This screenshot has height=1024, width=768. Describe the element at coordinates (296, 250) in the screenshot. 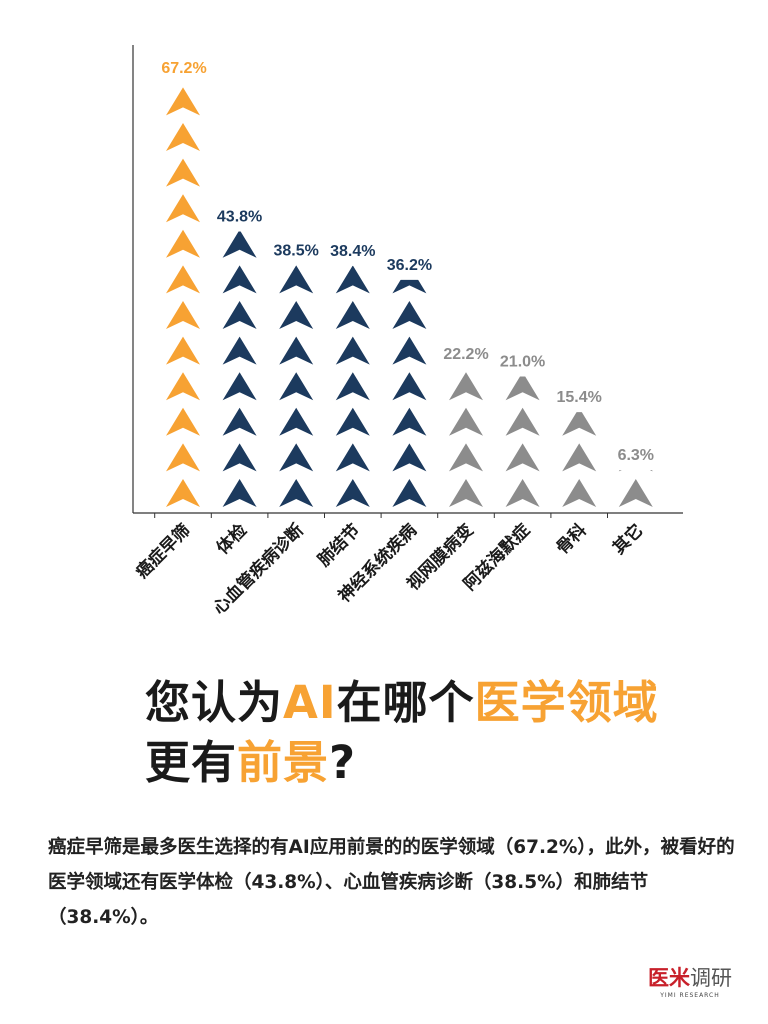

I see `value-label: 38.5%` at that location.